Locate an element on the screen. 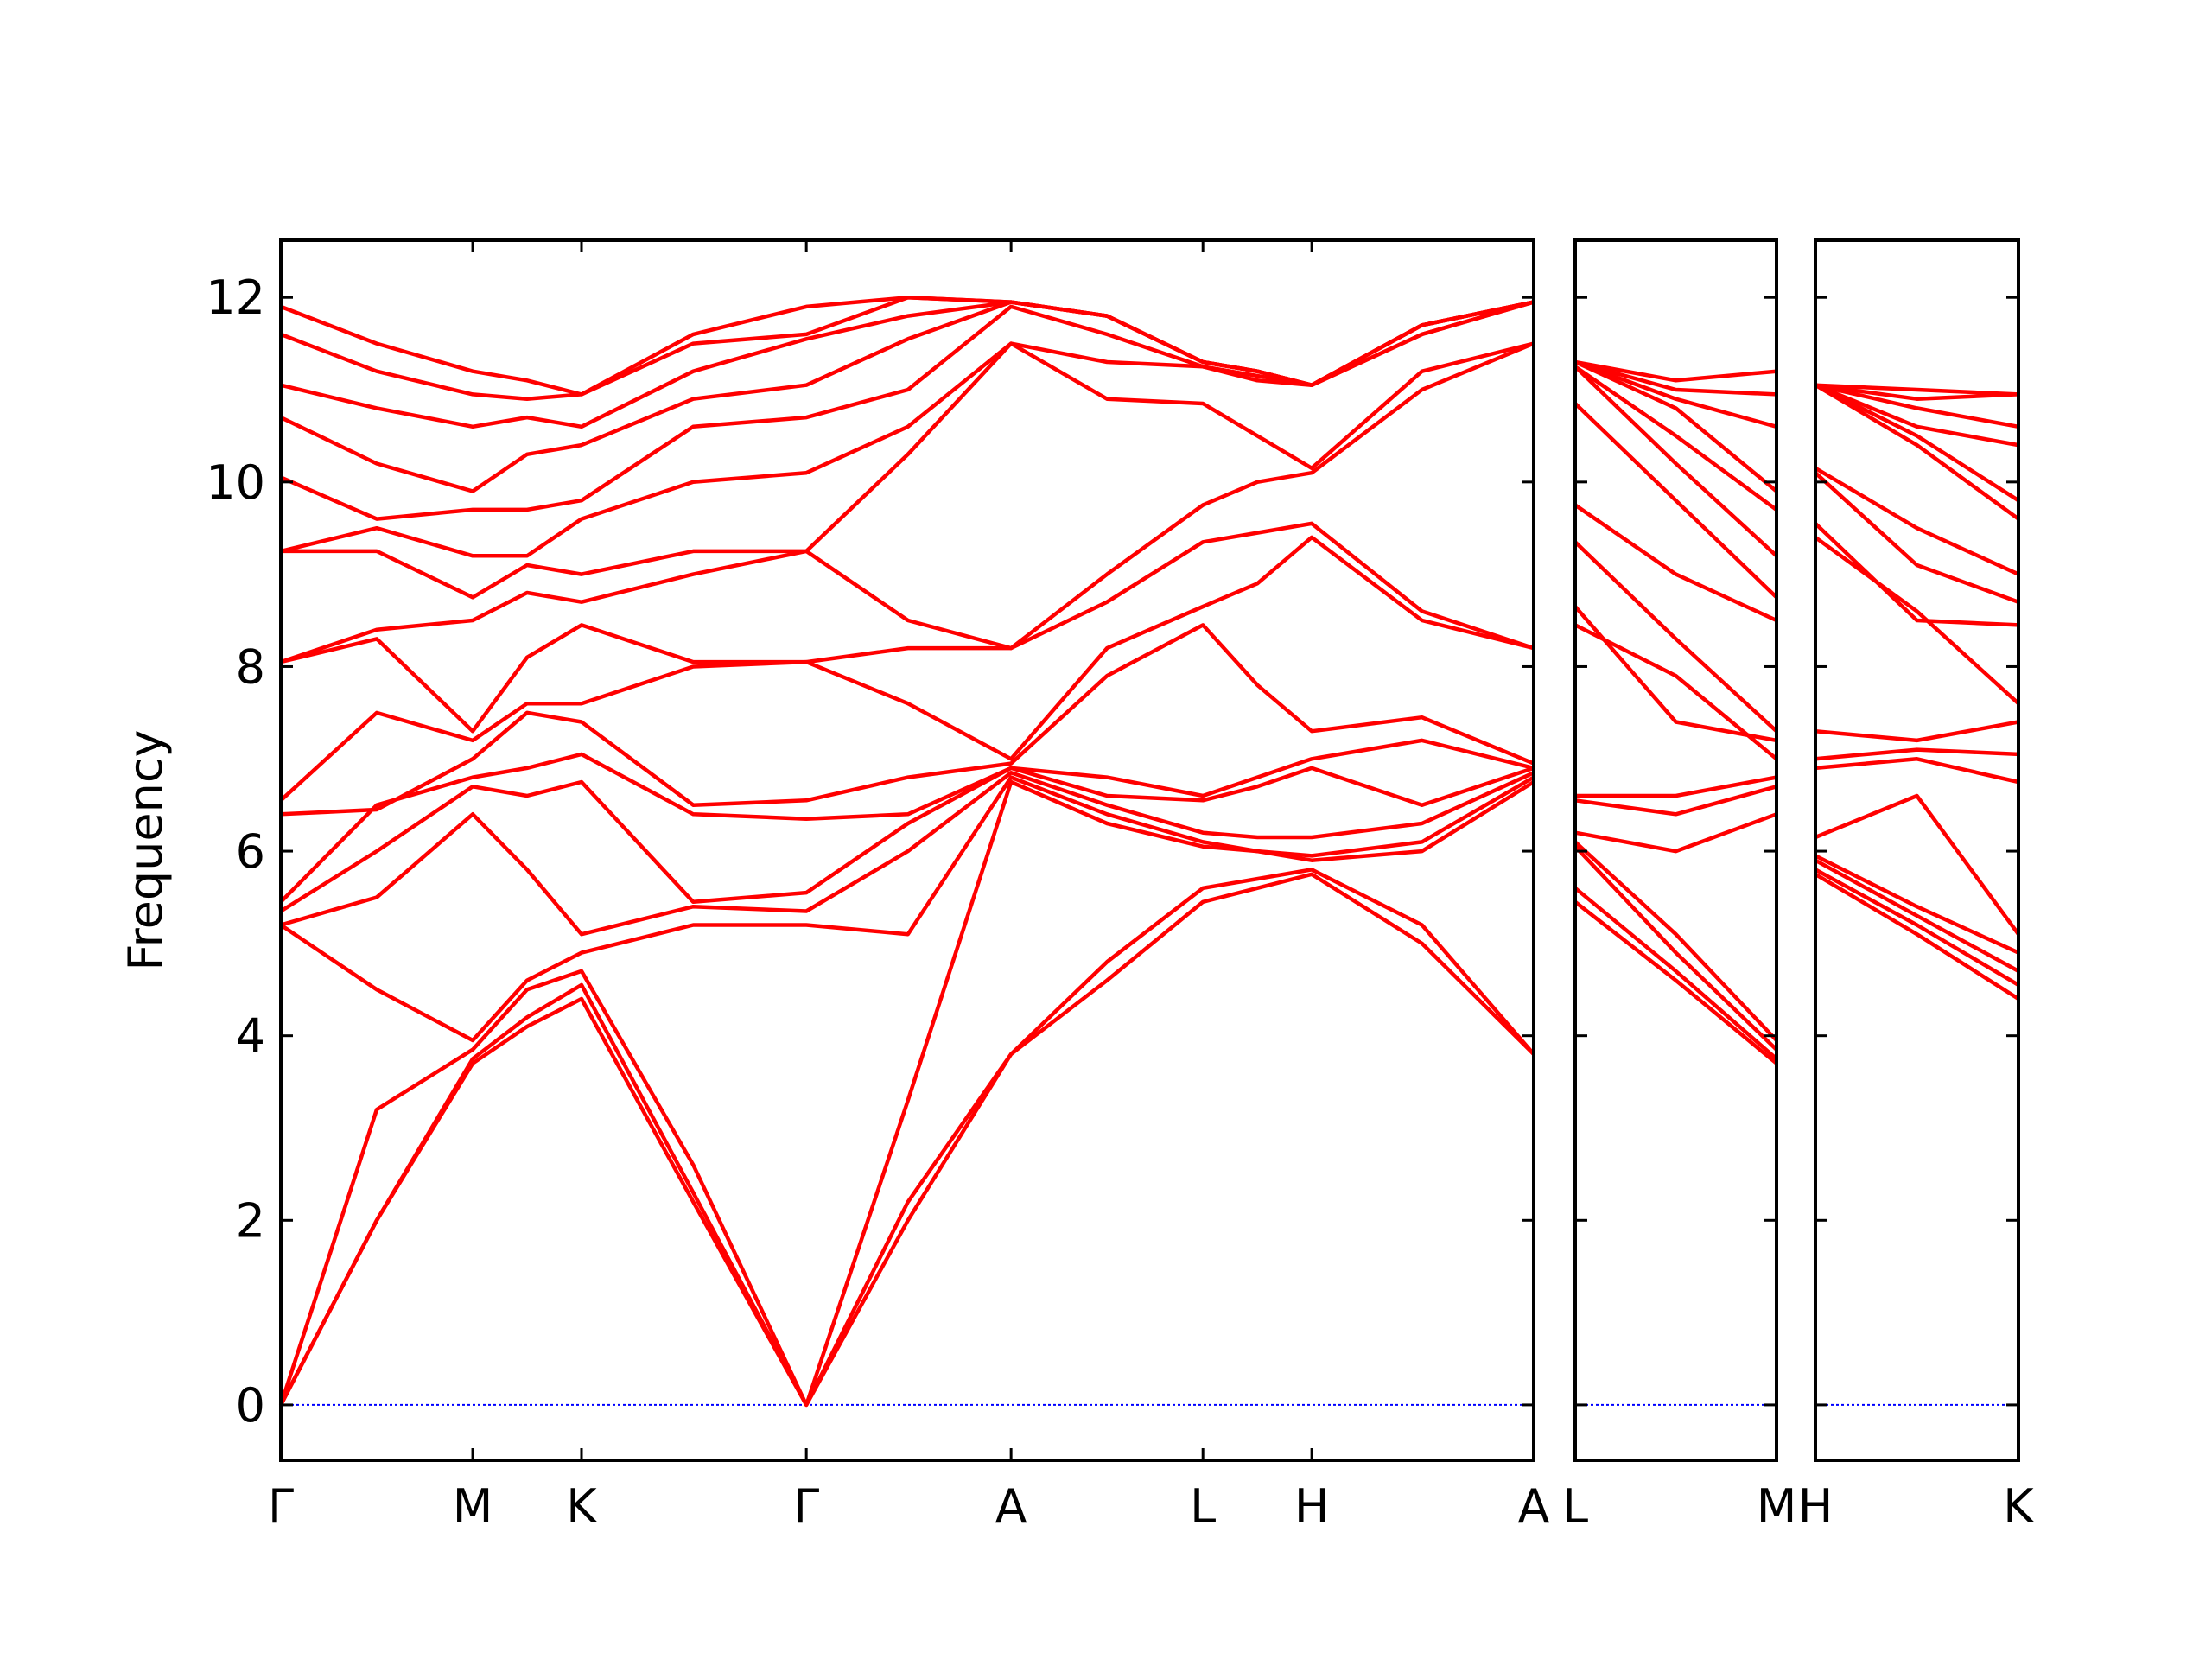  y-tick-label: 12 is located at coordinates (235, 297).